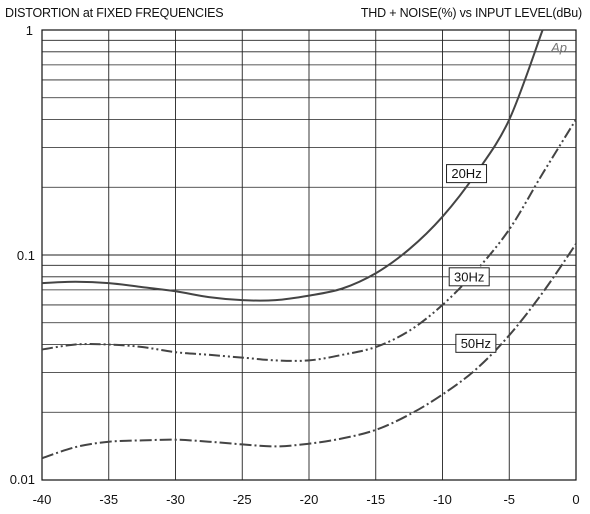  I want to click on series-labels: 20Hz 30Hz 50Hz, so click(471, 258).